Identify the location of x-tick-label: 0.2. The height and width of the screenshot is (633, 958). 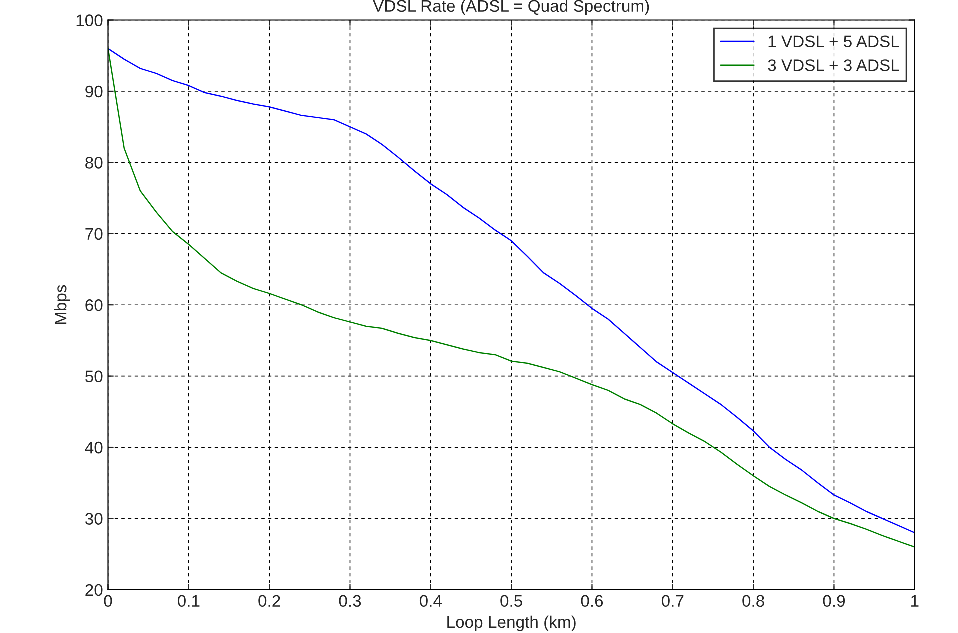
(269, 601).